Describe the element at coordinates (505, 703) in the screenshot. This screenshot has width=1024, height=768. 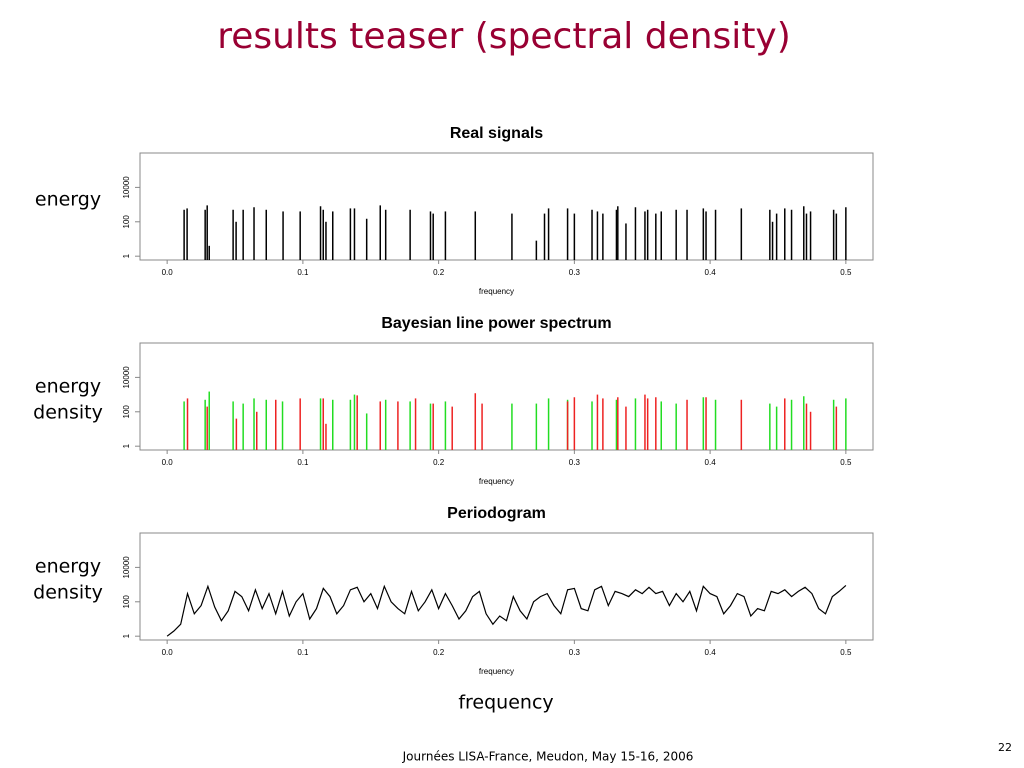
I see `bottom-label: frequency` at that location.